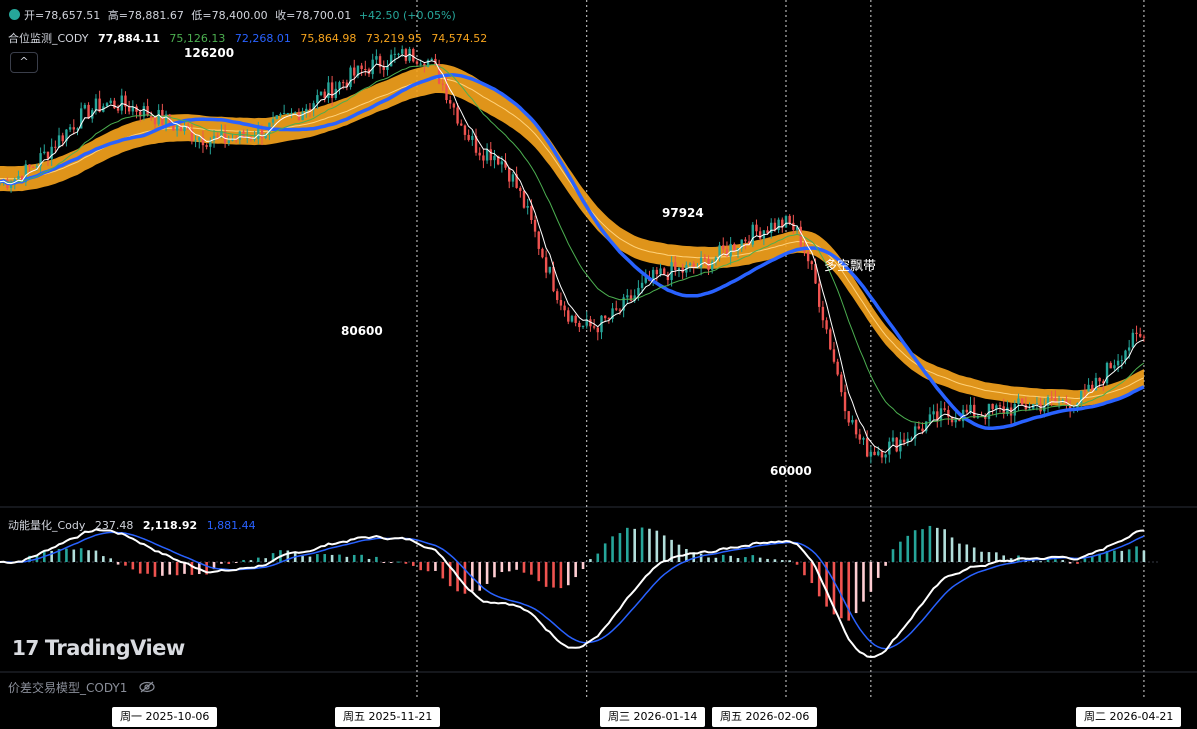 This screenshot has width=1197, height=729. Describe the element at coordinates (81, 687) in the screenshot. I see `hidden-indicator-legend: 价差交易模型_CODY1` at that location.